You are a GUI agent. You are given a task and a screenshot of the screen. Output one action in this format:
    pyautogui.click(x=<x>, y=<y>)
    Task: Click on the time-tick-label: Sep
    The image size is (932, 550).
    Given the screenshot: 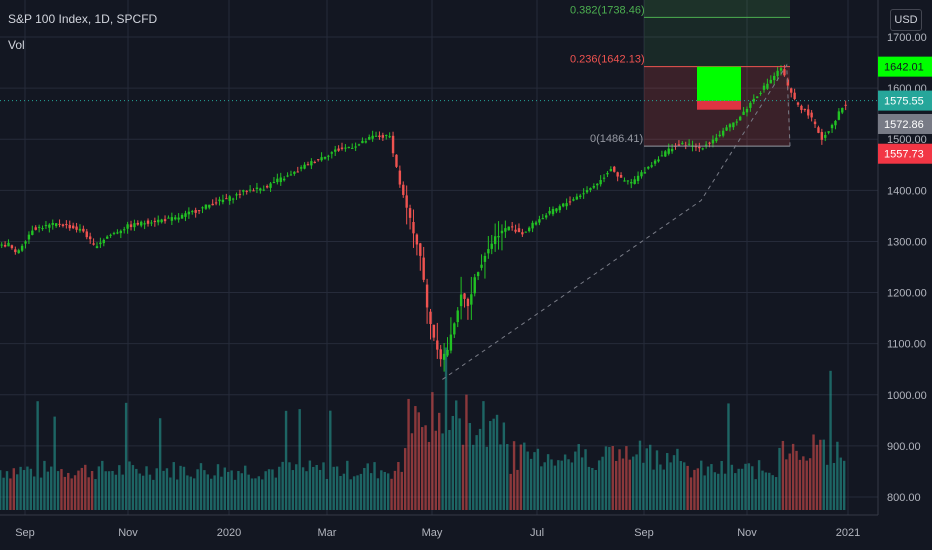 What is the action you would take?
    pyautogui.click(x=644, y=533)
    